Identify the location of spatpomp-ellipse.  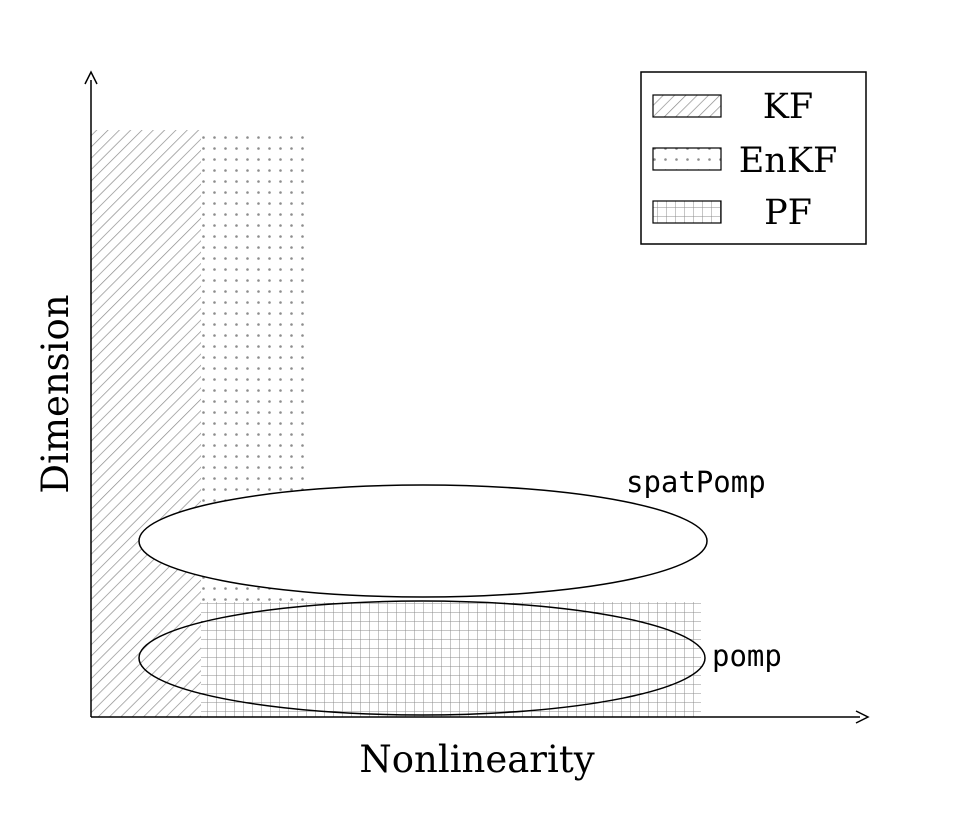
(423, 541).